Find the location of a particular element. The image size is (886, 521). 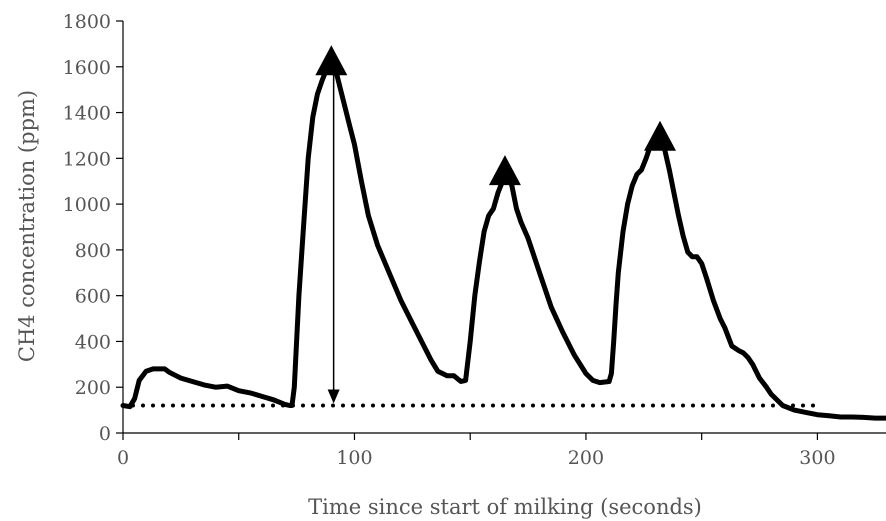

y-tick-label: 200 is located at coordinates (93, 388).